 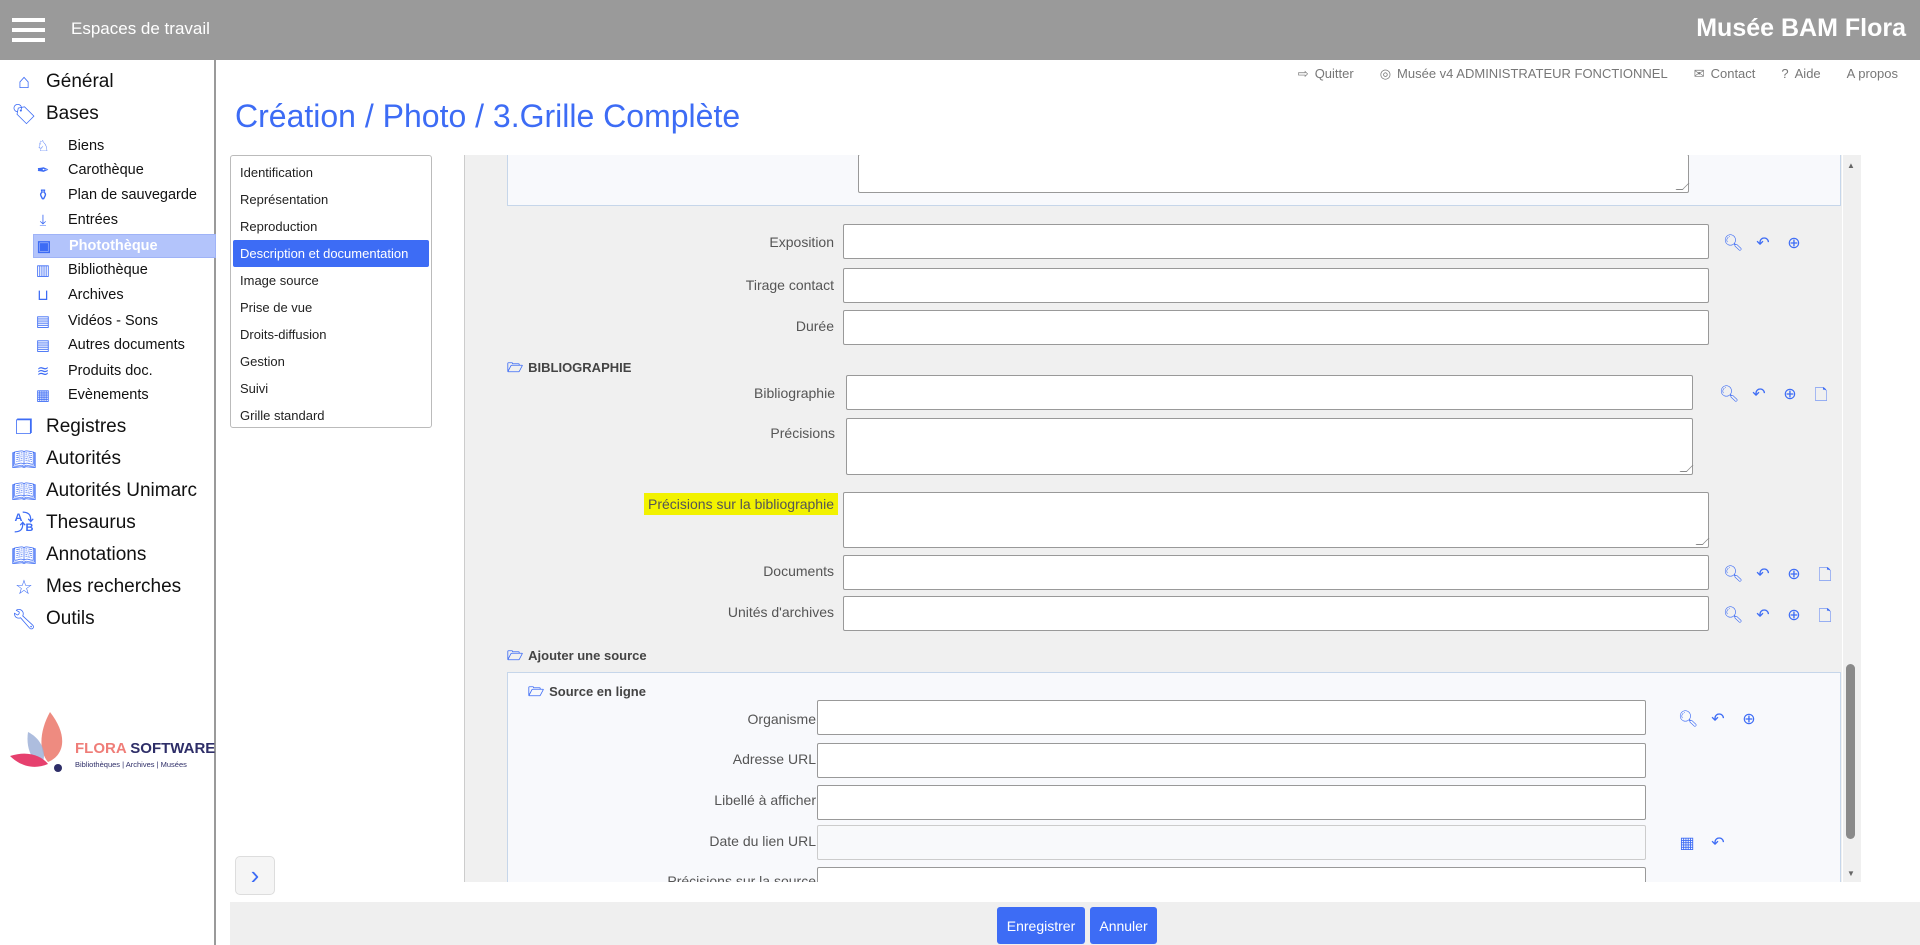 I want to click on pen-nib-icon: ✒, so click(x=43, y=170).